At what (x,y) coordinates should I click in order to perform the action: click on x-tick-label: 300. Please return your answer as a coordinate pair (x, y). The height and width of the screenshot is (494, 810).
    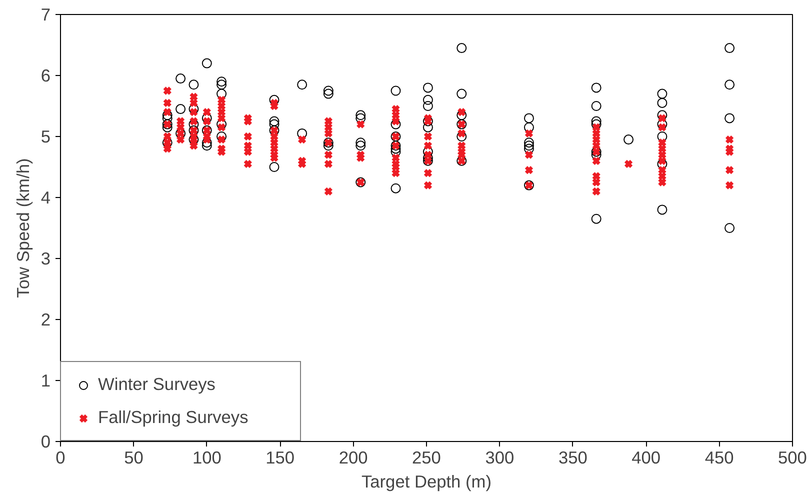
    Looking at the image, I should click on (499, 458).